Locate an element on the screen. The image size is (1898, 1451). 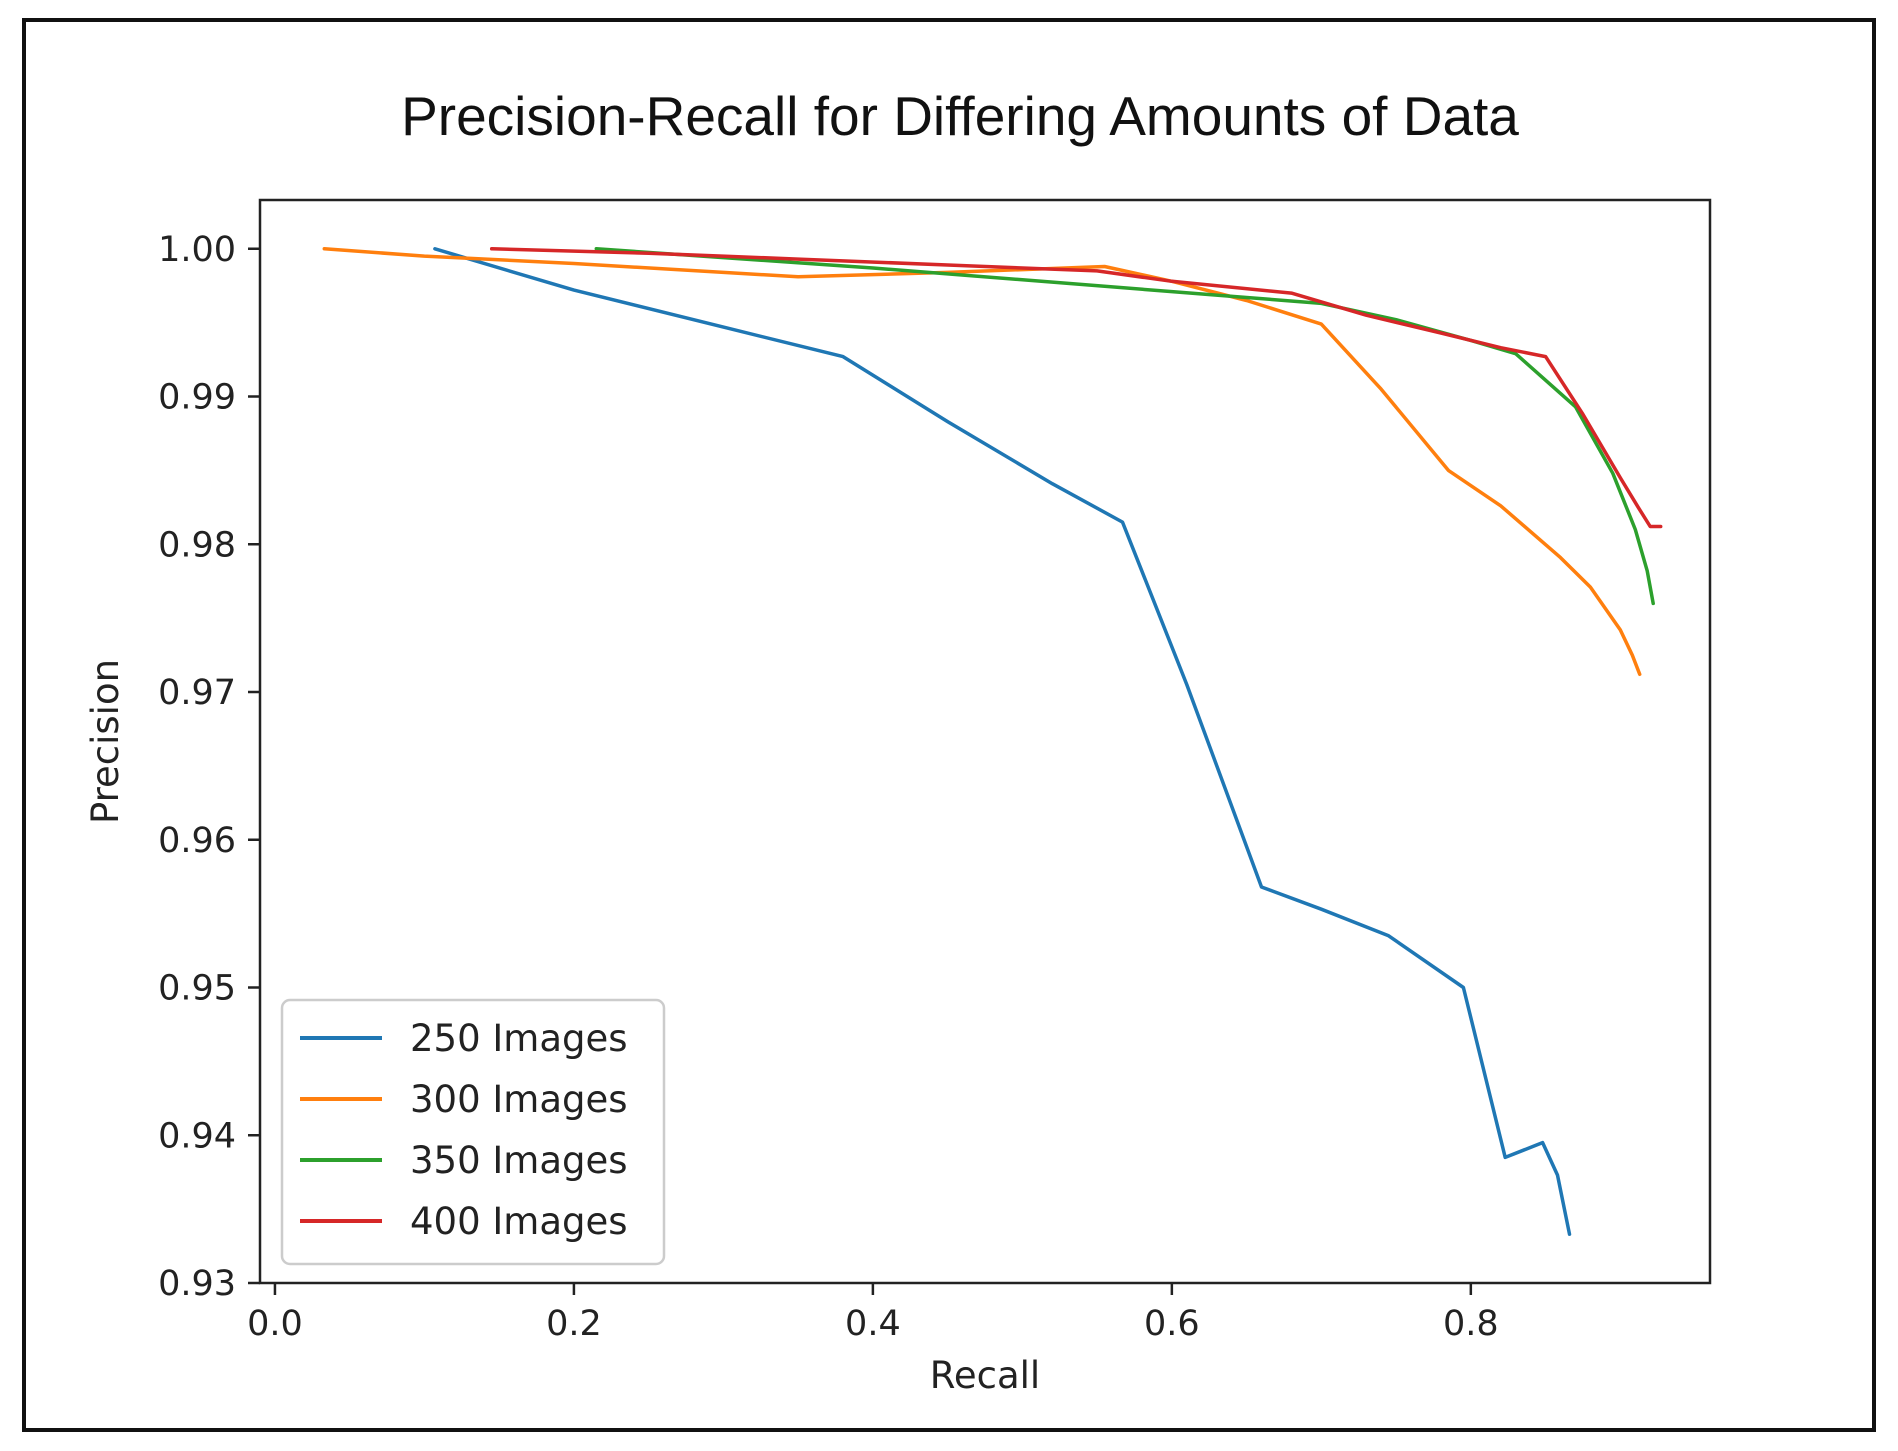
series-line-350-images is located at coordinates (1124, 426).